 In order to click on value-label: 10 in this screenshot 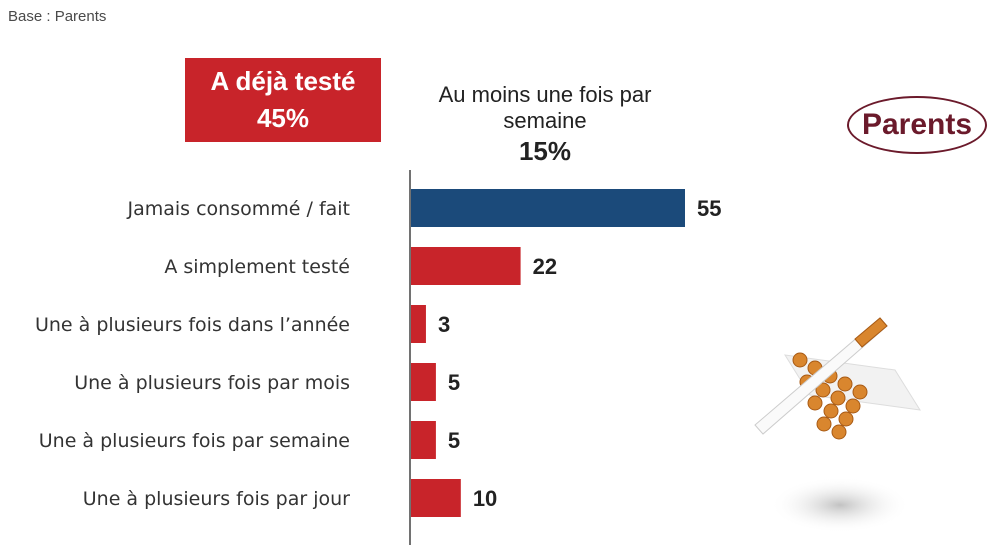, I will do `click(485, 498)`.